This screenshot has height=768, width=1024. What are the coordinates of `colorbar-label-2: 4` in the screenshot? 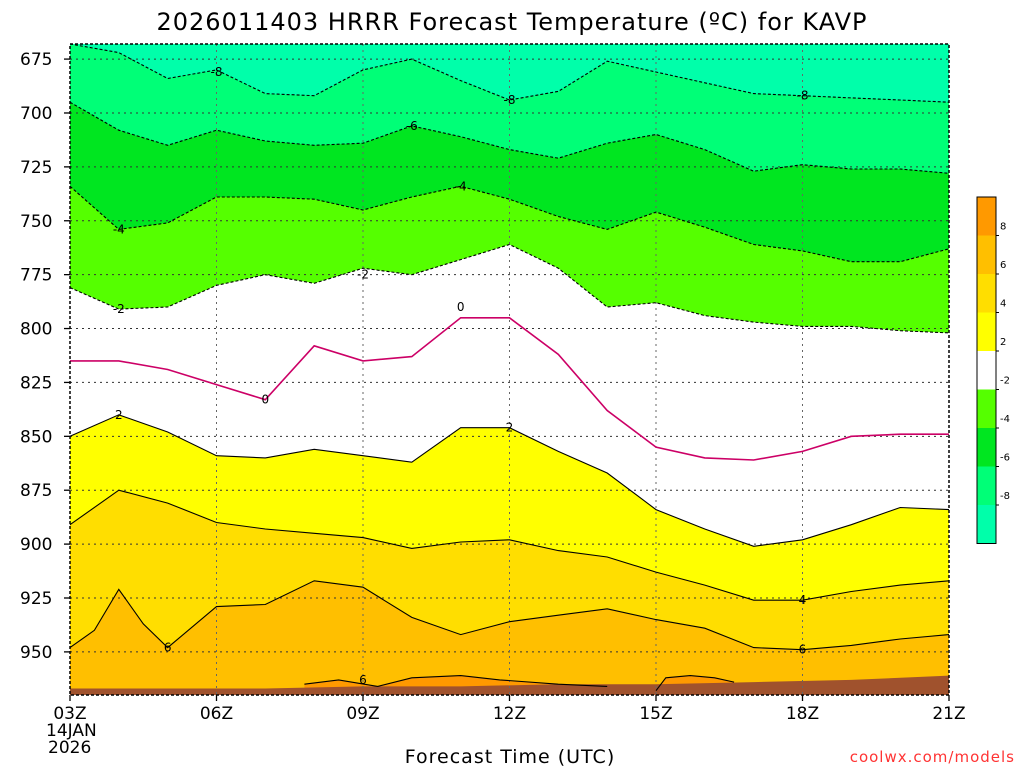 It's located at (1003, 304).